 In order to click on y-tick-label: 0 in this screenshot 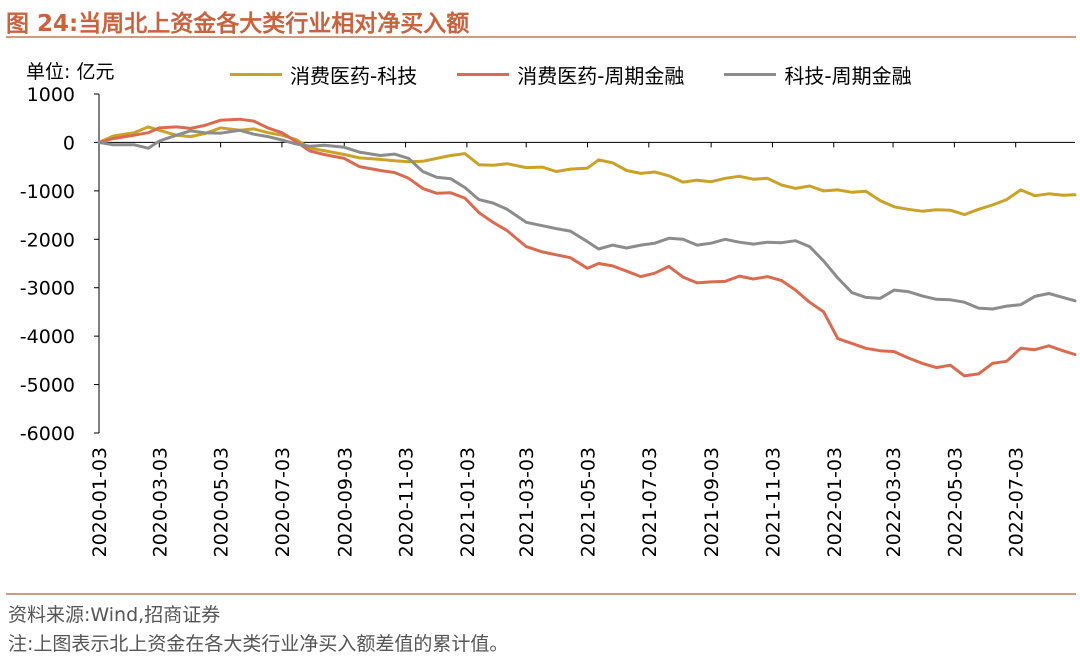, I will do `click(69, 143)`.